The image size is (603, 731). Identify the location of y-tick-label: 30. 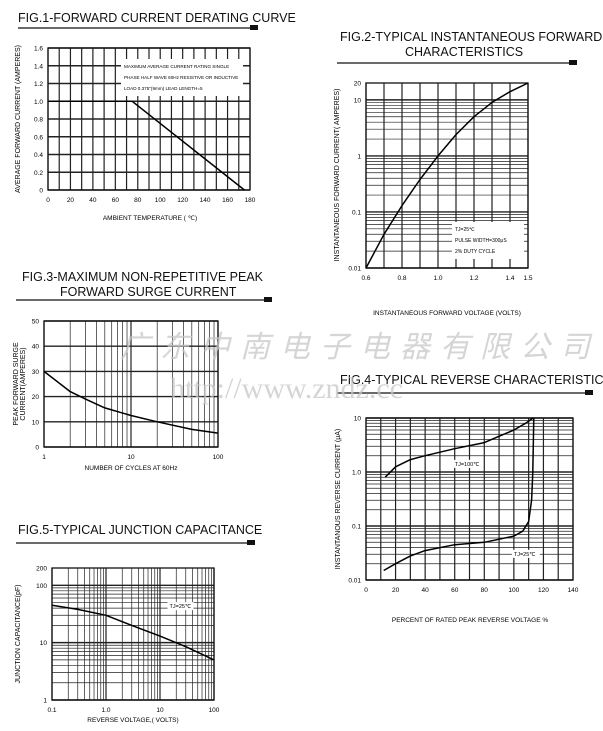
(36, 372).